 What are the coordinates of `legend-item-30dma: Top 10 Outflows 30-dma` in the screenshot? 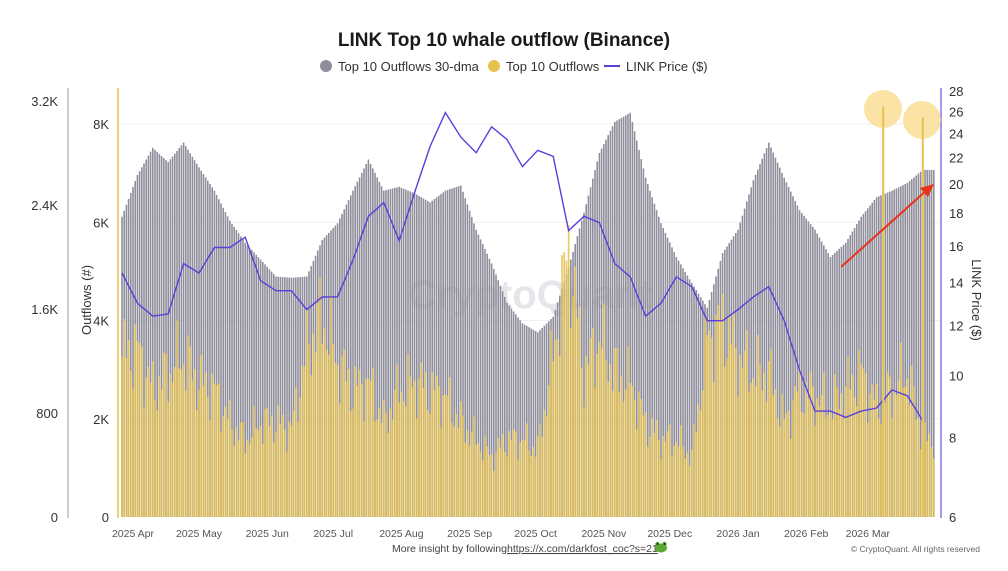 It's located at (400, 66).